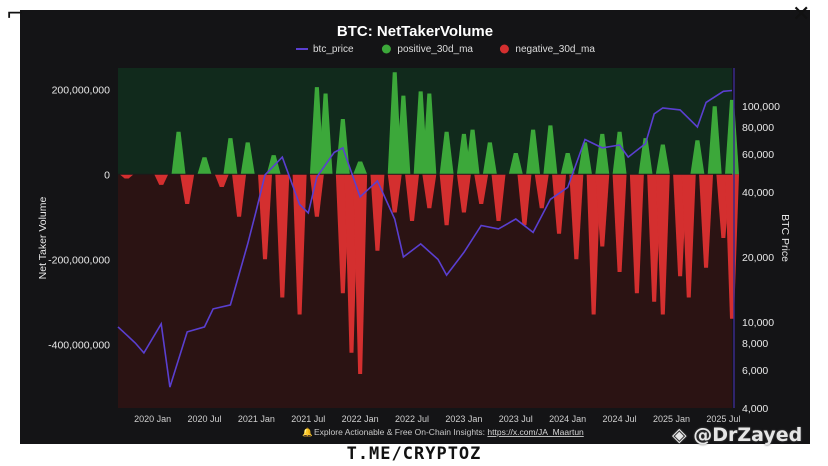  I want to click on y2-axis-title: BTC Price, so click(785, 238).